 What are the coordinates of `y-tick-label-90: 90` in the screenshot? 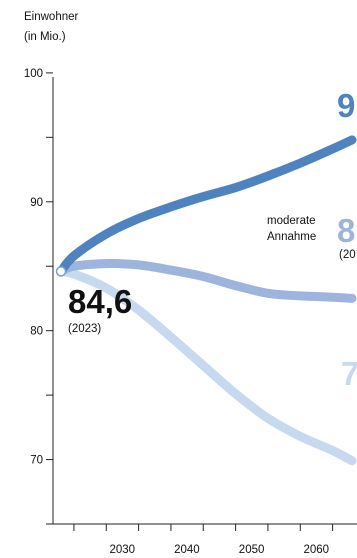 It's located at (36, 203).